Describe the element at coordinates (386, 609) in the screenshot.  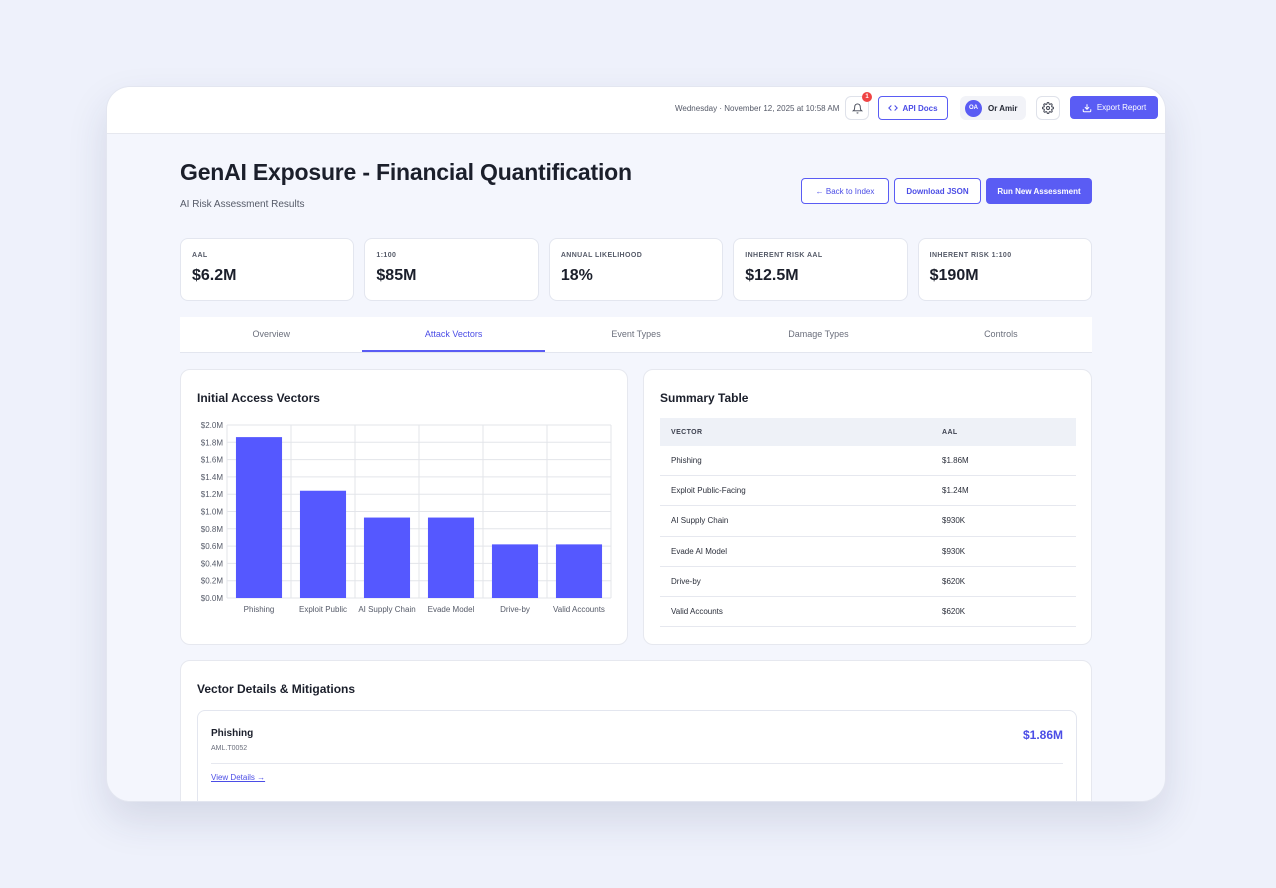
I see `x-tick-label: AI Supply Chain` at that location.